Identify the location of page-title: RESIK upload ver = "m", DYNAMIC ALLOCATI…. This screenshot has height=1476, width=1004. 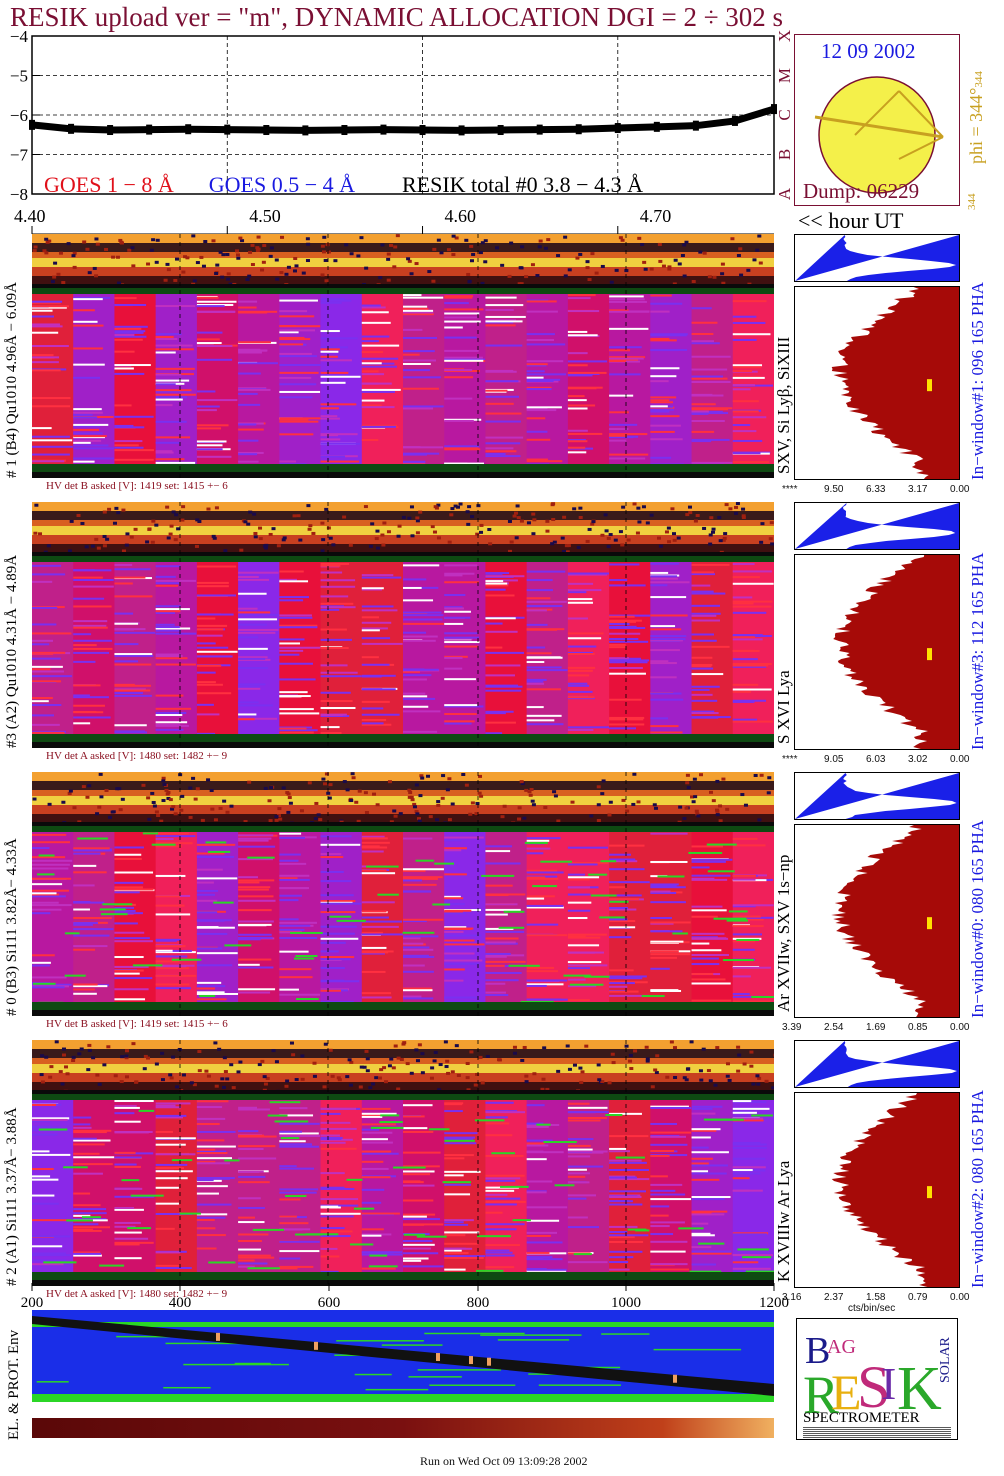
(397, 17).